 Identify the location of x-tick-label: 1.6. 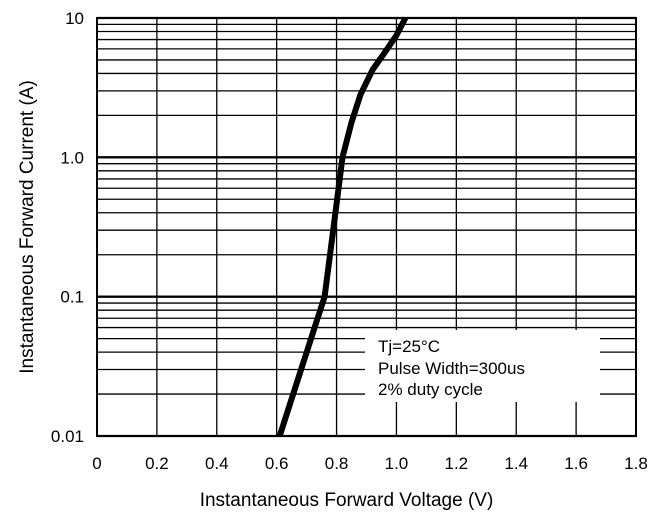
(576, 463).